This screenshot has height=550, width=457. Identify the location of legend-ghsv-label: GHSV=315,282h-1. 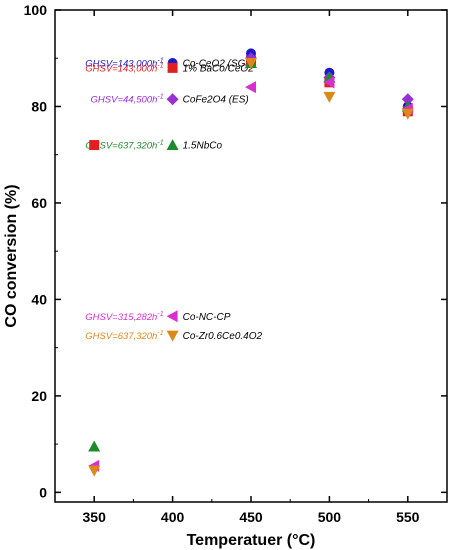
(124, 317).